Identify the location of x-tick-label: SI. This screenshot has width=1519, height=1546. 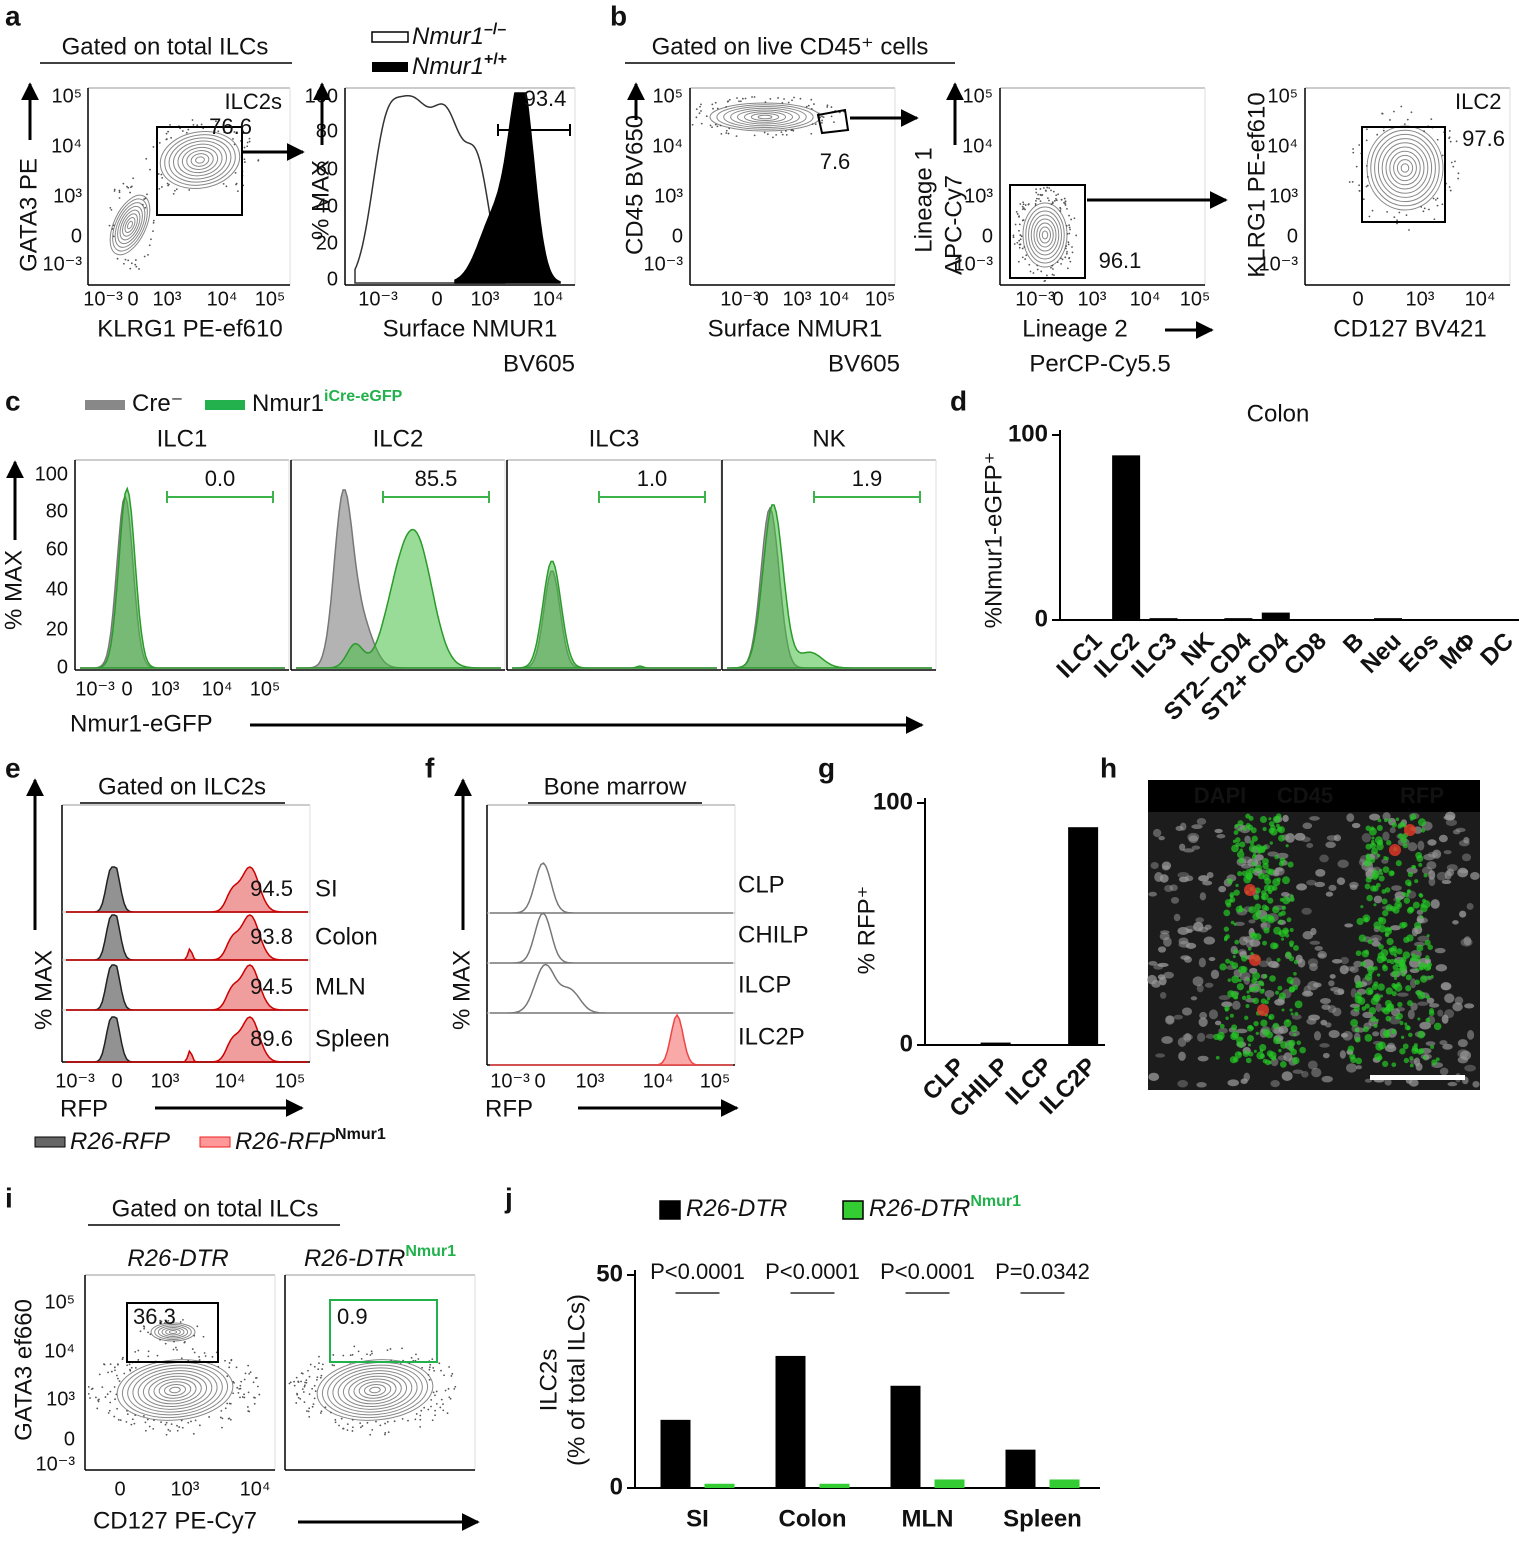
(697, 1518).